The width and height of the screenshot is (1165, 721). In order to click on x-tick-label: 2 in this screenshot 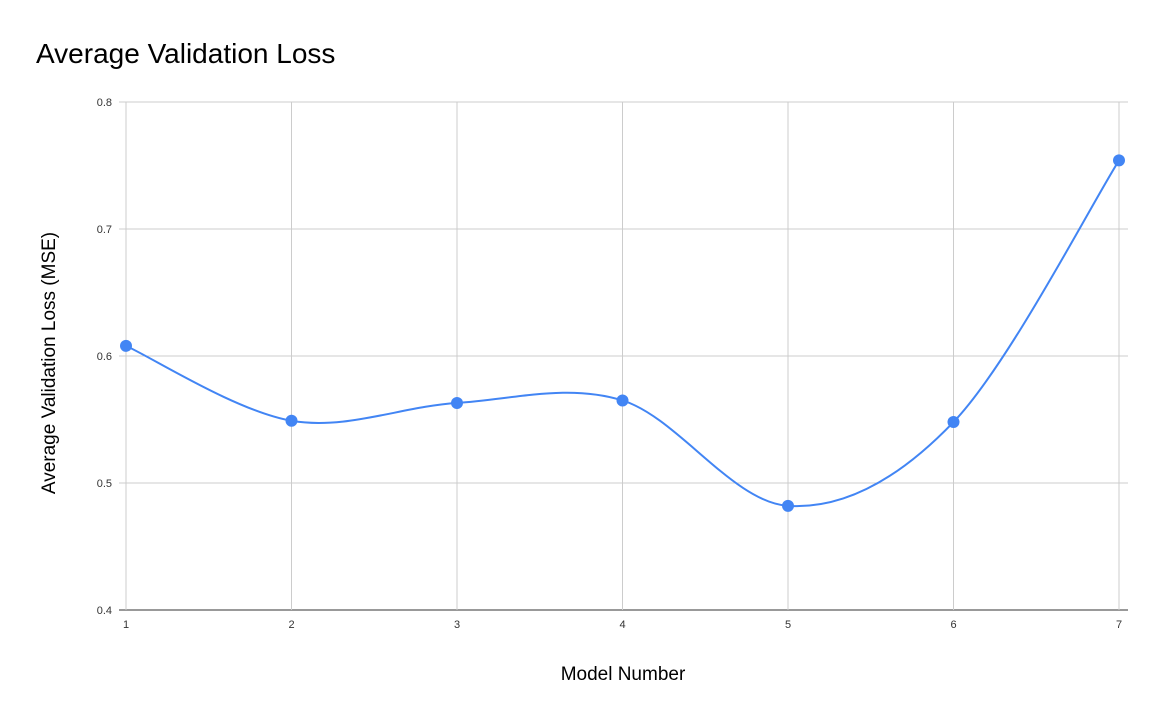, I will do `click(291, 625)`.